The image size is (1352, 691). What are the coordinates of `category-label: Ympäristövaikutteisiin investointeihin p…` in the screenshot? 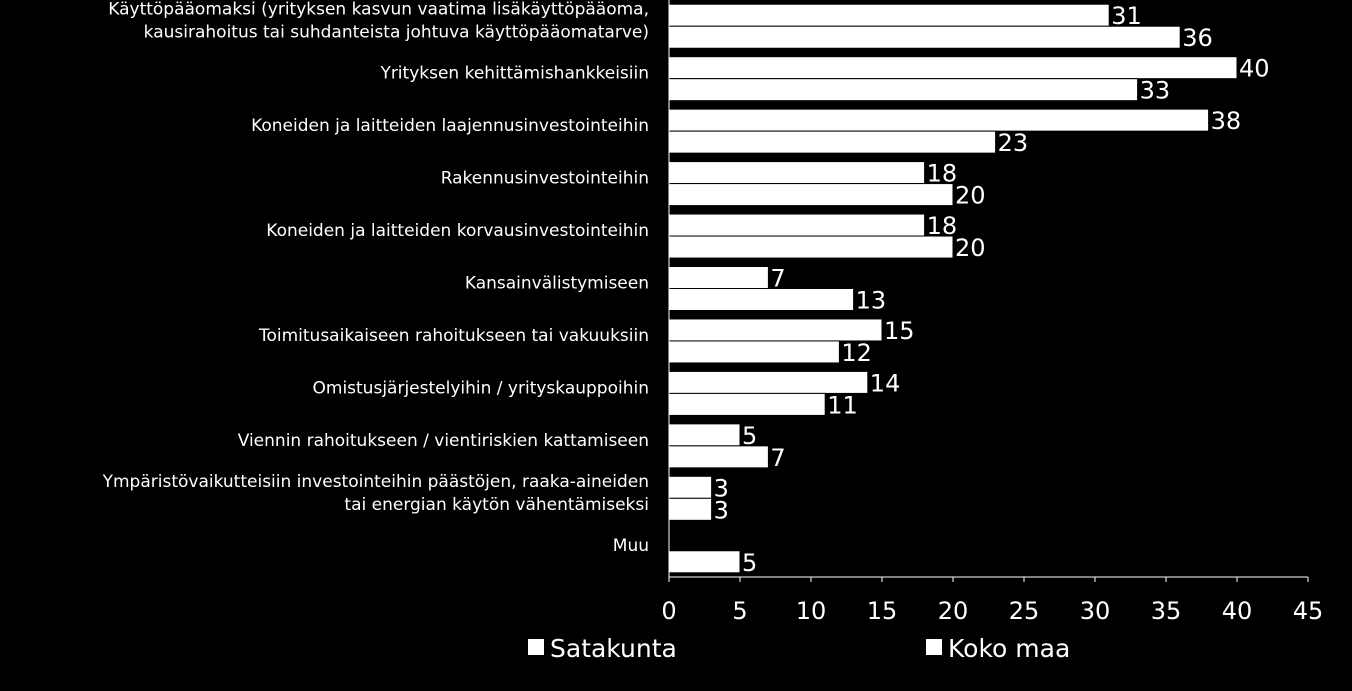 It's located at (375, 482).